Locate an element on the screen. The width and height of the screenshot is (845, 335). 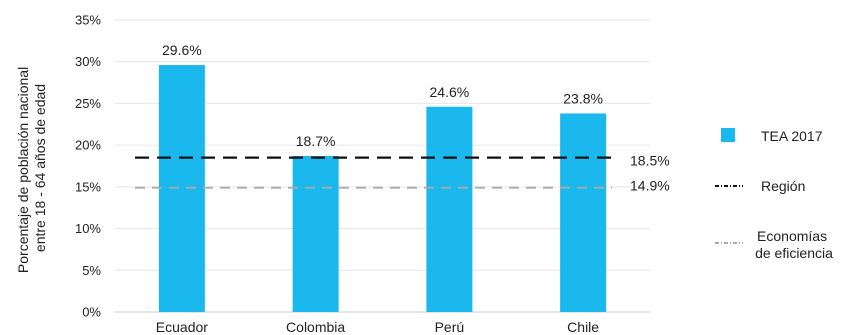
legend-label-region: Región is located at coordinates (783, 186).